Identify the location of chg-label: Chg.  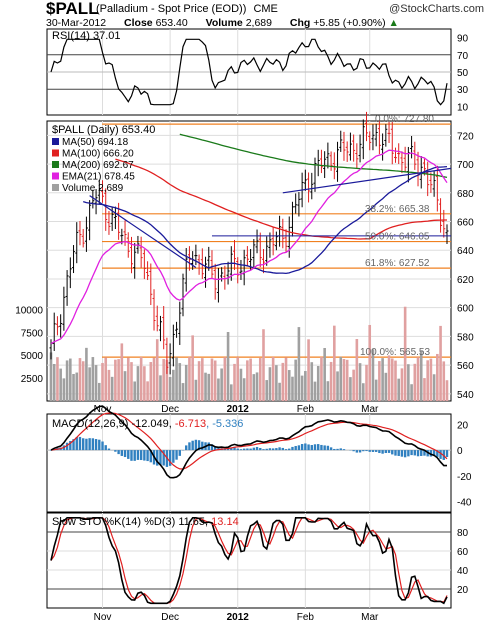
(300, 23).